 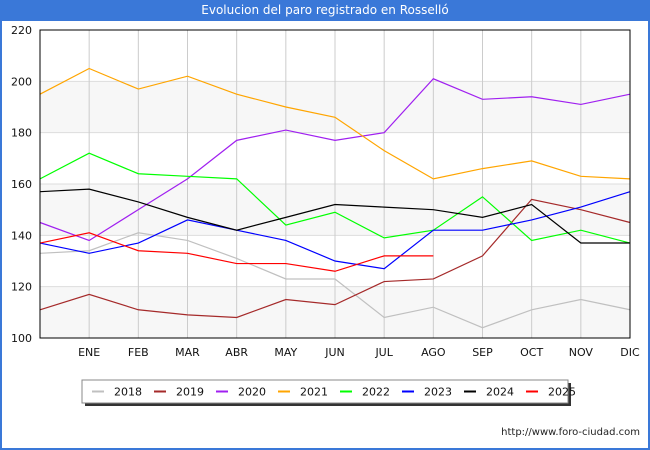 I want to click on y-tick-label: 140, so click(x=21, y=235).